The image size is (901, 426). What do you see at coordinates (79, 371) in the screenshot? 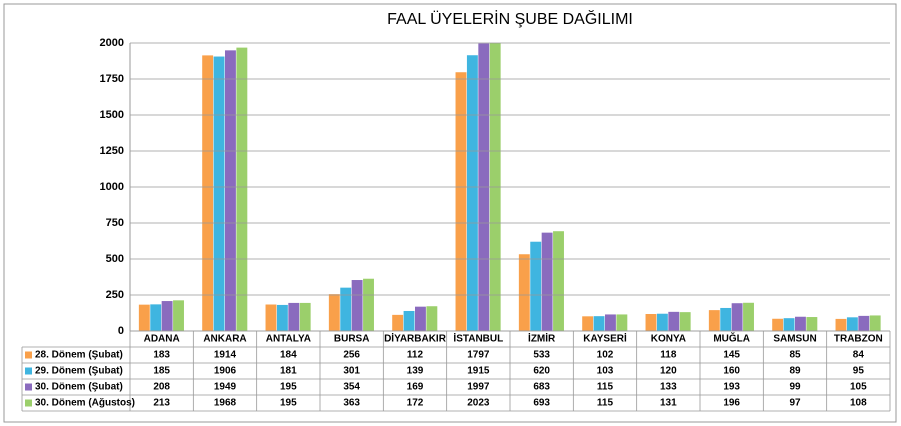
I see `legend-label: 29. Dönem (Şubat)` at bounding box center [79, 371].